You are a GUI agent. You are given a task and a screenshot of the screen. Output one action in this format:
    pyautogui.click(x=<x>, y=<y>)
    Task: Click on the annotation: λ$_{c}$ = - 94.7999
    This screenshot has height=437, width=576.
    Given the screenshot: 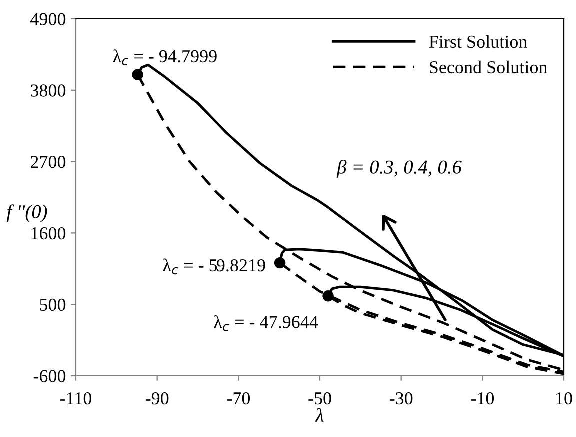 What is the action you would take?
    pyautogui.click(x=165, y=58)
    